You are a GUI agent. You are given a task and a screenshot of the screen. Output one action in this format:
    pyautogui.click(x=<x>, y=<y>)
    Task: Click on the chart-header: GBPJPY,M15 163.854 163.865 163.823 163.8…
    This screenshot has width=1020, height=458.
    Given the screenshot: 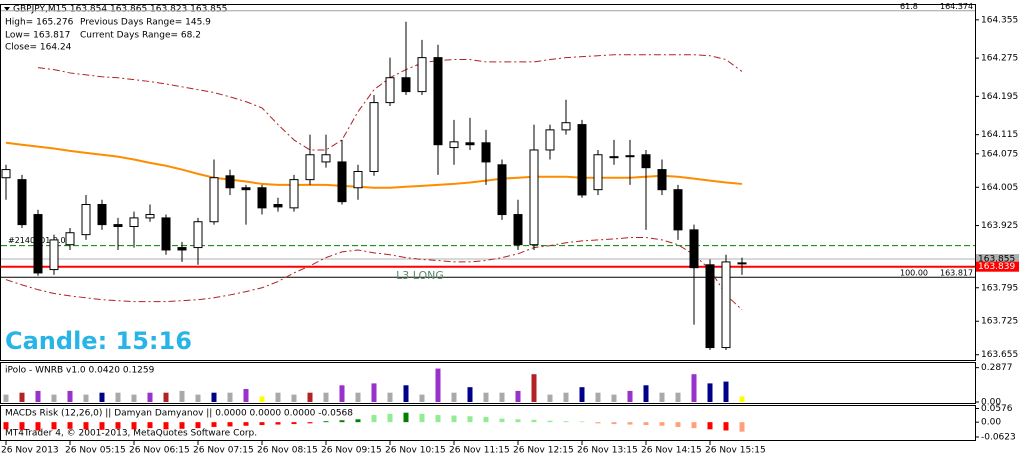 What is the action you would take?
    pyautogui.click(x=120, y=10)
    